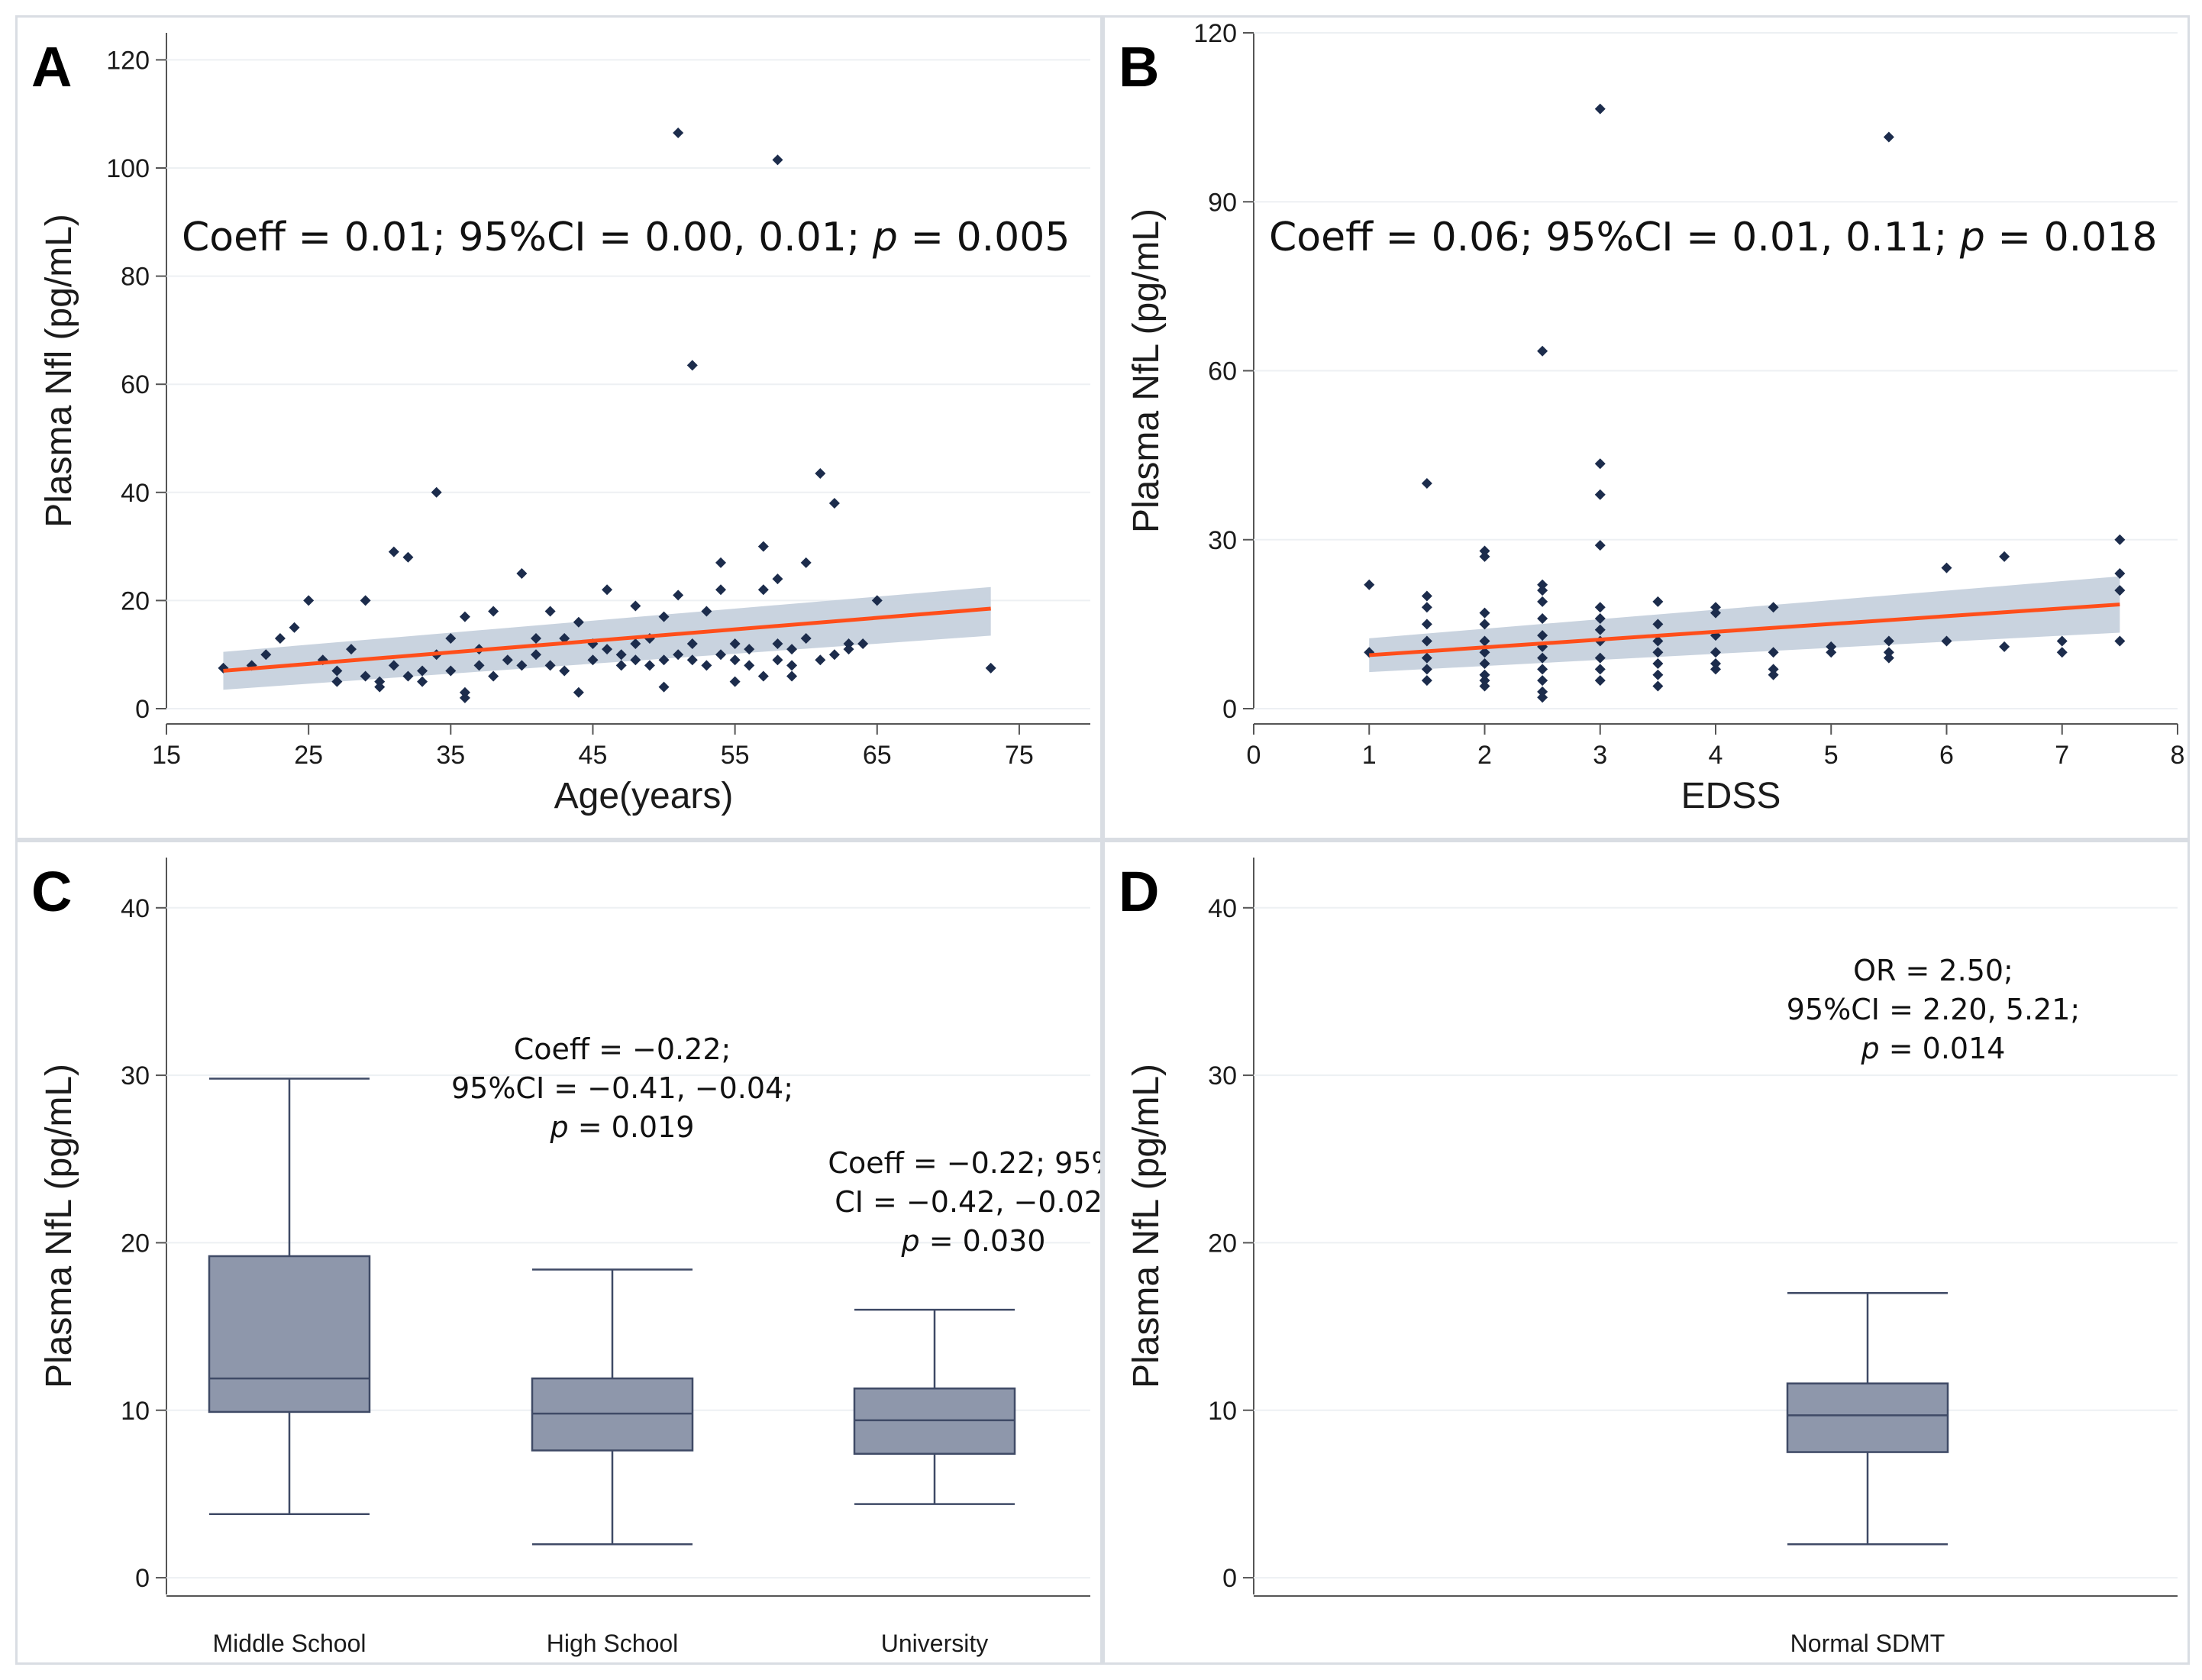 The height and width of the screenshot is (1680, 2202). Describe the element at coordinates (934, 1644) in the screenshot. I see `category-label: University` at that location.